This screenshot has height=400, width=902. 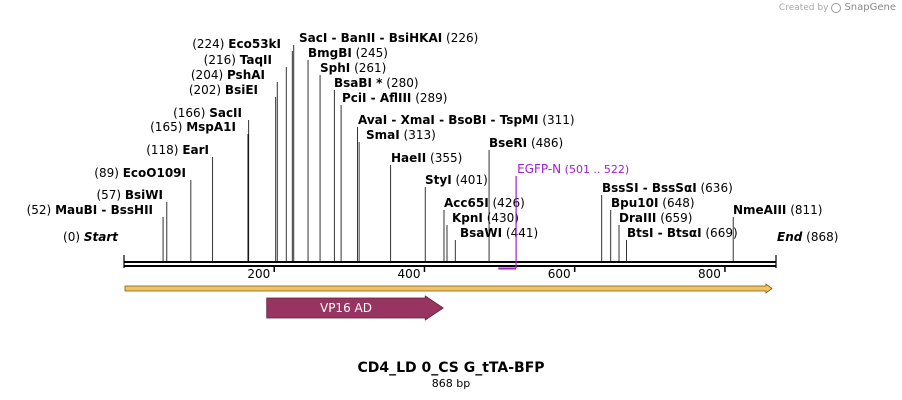 What do you see at coordinates (335, 68) in the screenshot?
I see `site-enzyme-names: SphI` at bounding box center [335, 68].